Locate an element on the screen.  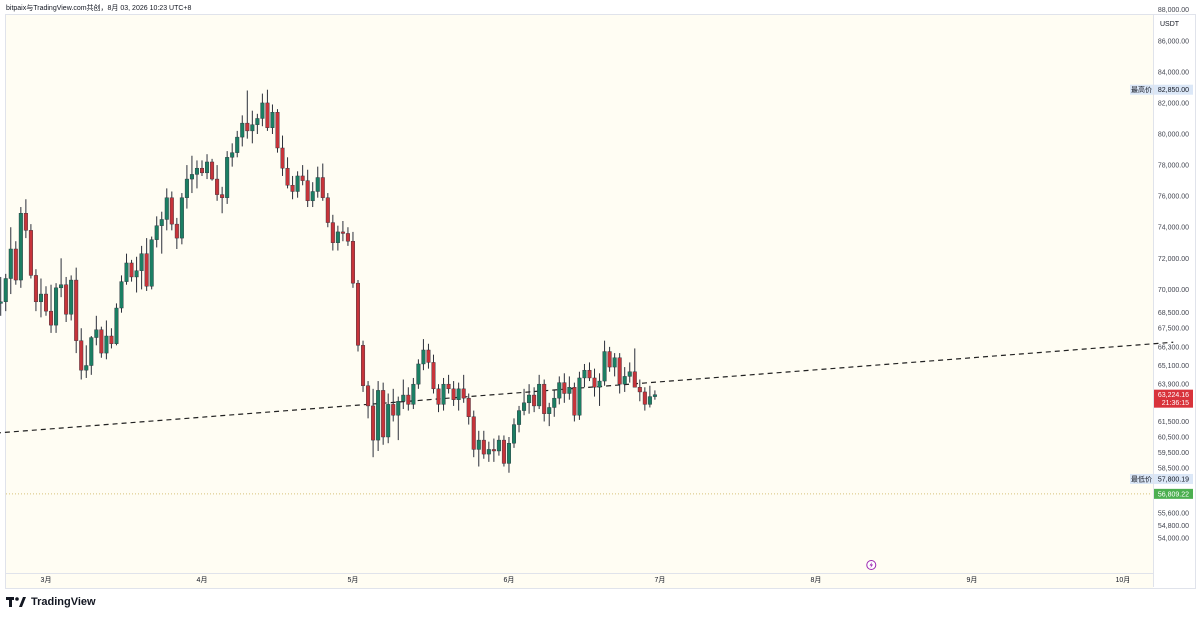
y-tick-label: 61,500.00 is located at coordinates (1173, 422).